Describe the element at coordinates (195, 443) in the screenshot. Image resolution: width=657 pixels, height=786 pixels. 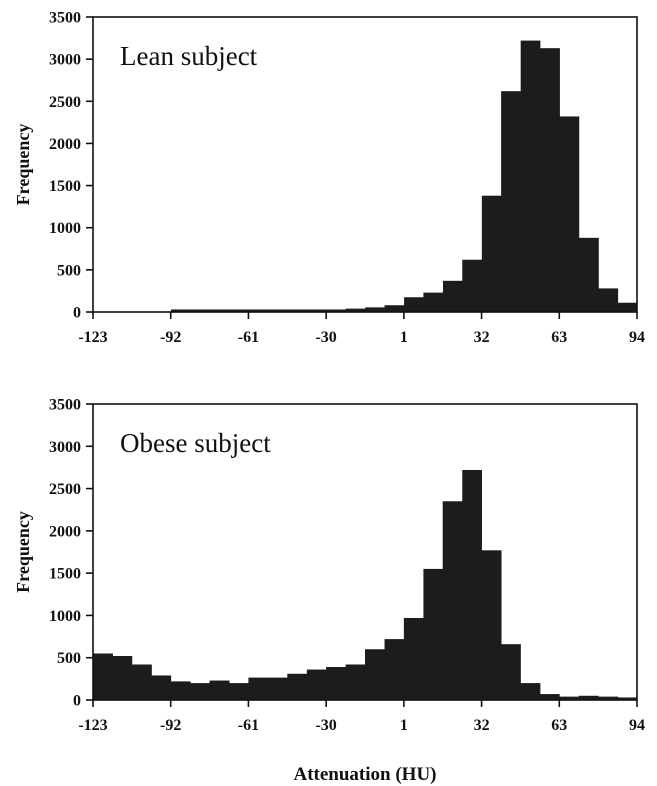
I see `panel-title: Obese subject` at that location.